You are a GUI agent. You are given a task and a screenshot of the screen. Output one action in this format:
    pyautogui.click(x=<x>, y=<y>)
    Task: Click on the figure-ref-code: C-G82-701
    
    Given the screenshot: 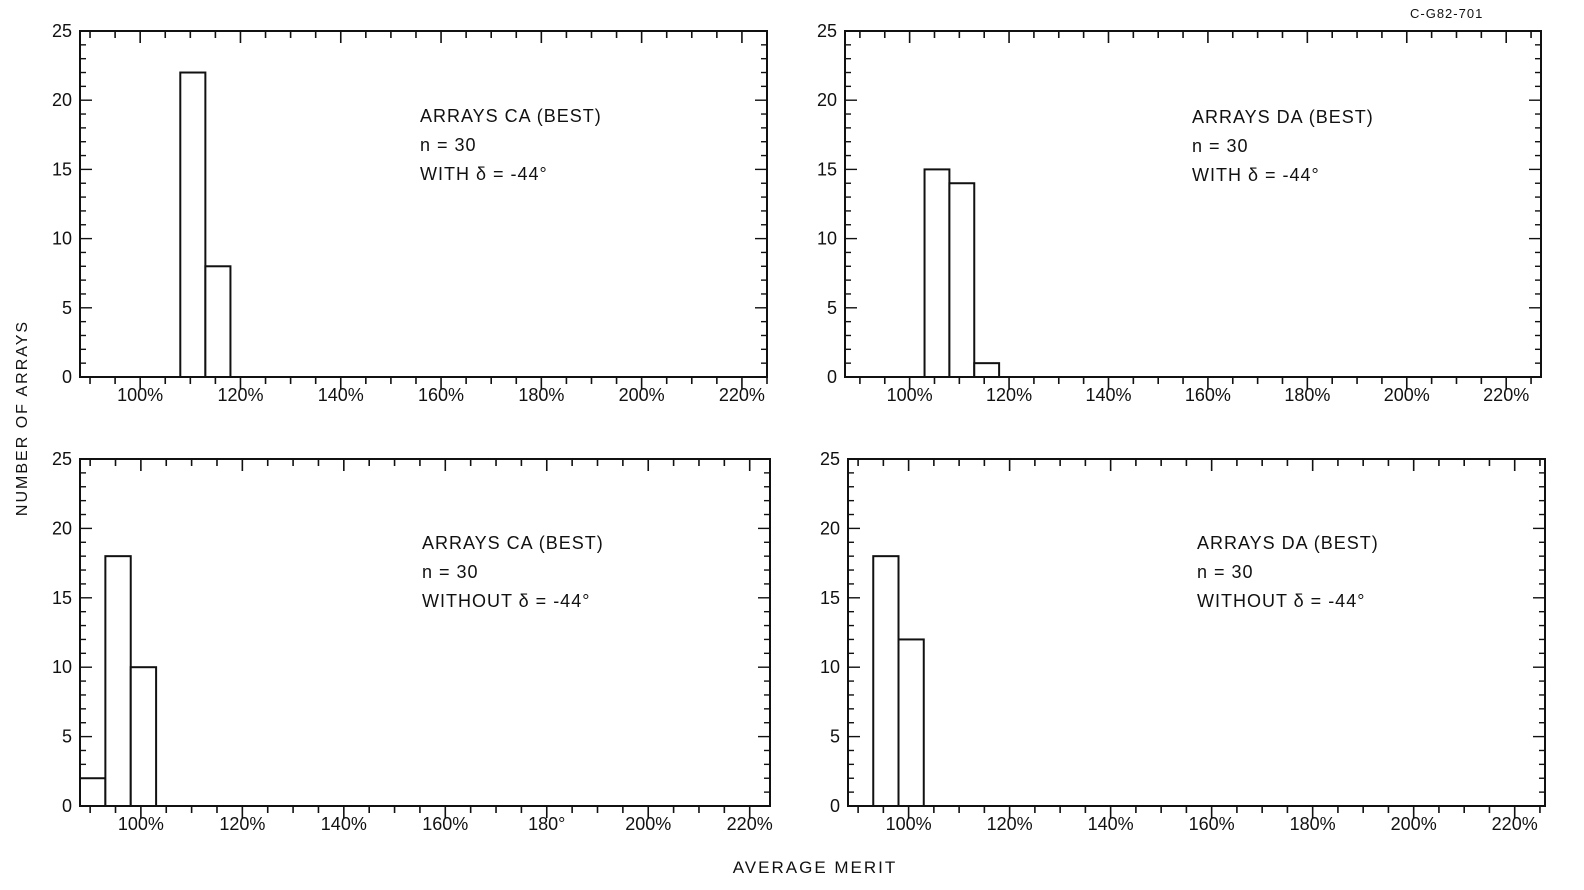 What is the action you would take?
    pyautogui.click(x=1447, y=13)
    